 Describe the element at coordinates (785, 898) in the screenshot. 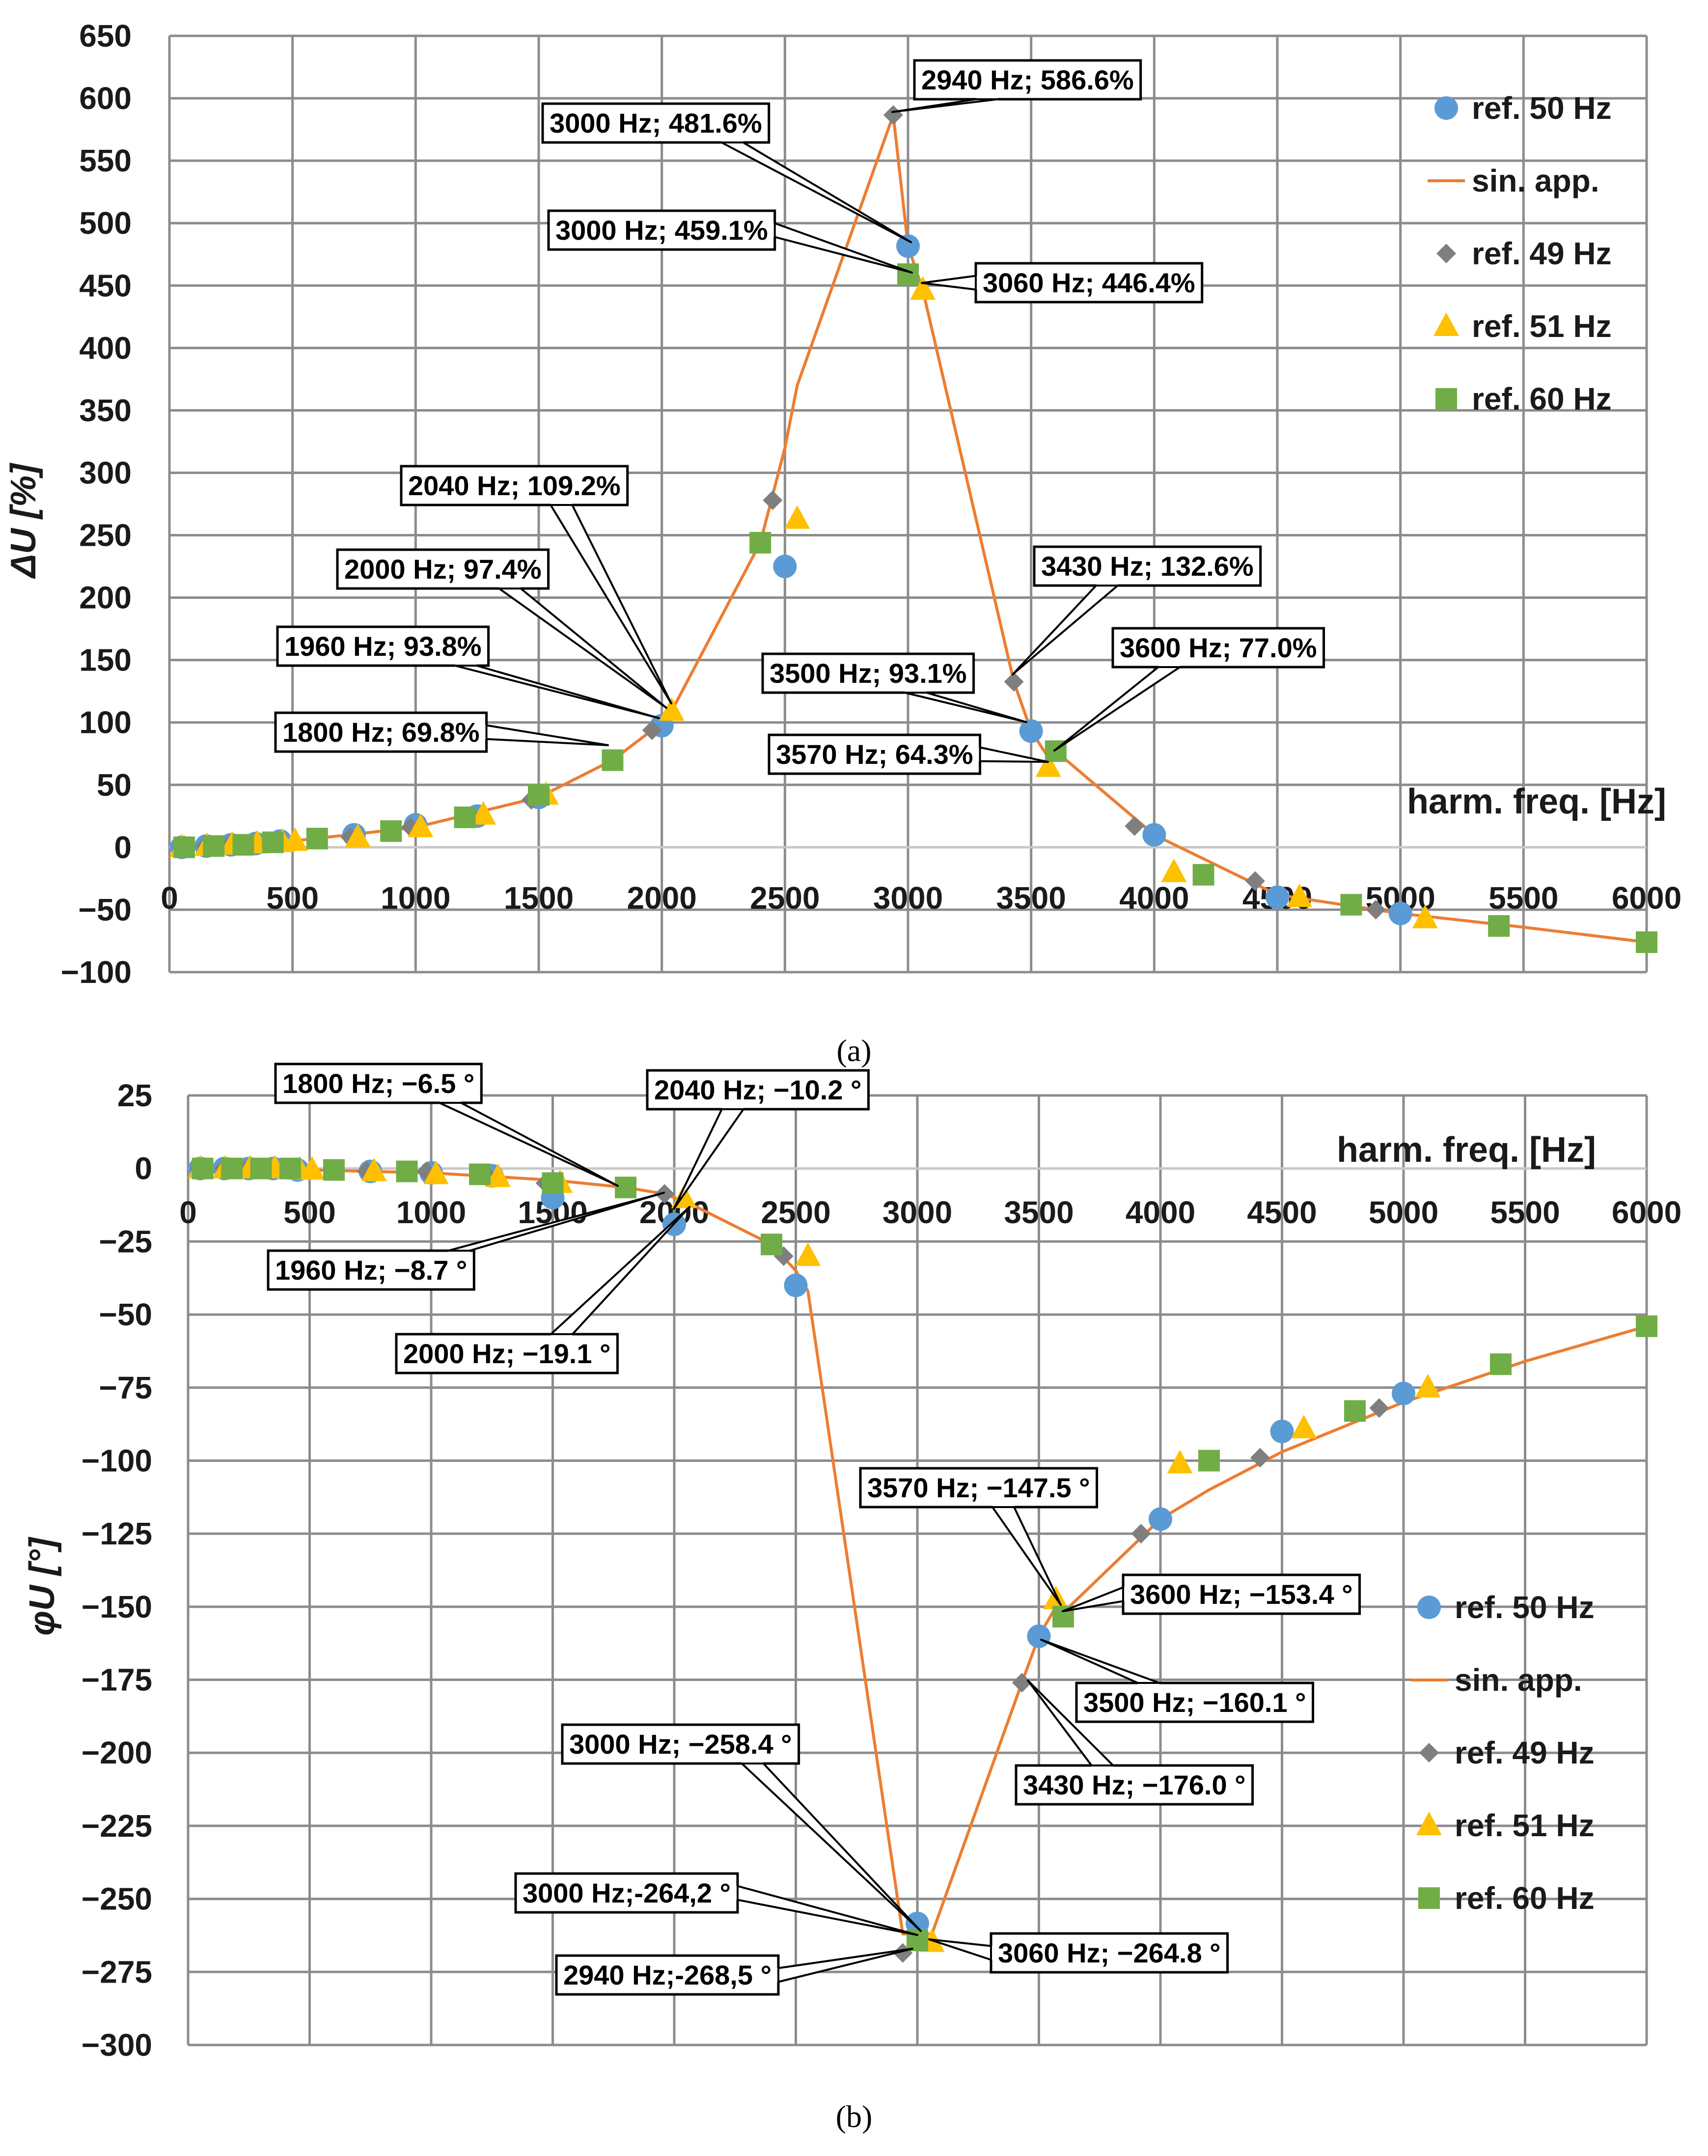

I see `x-tick-label-a-5: 2500` at that location.